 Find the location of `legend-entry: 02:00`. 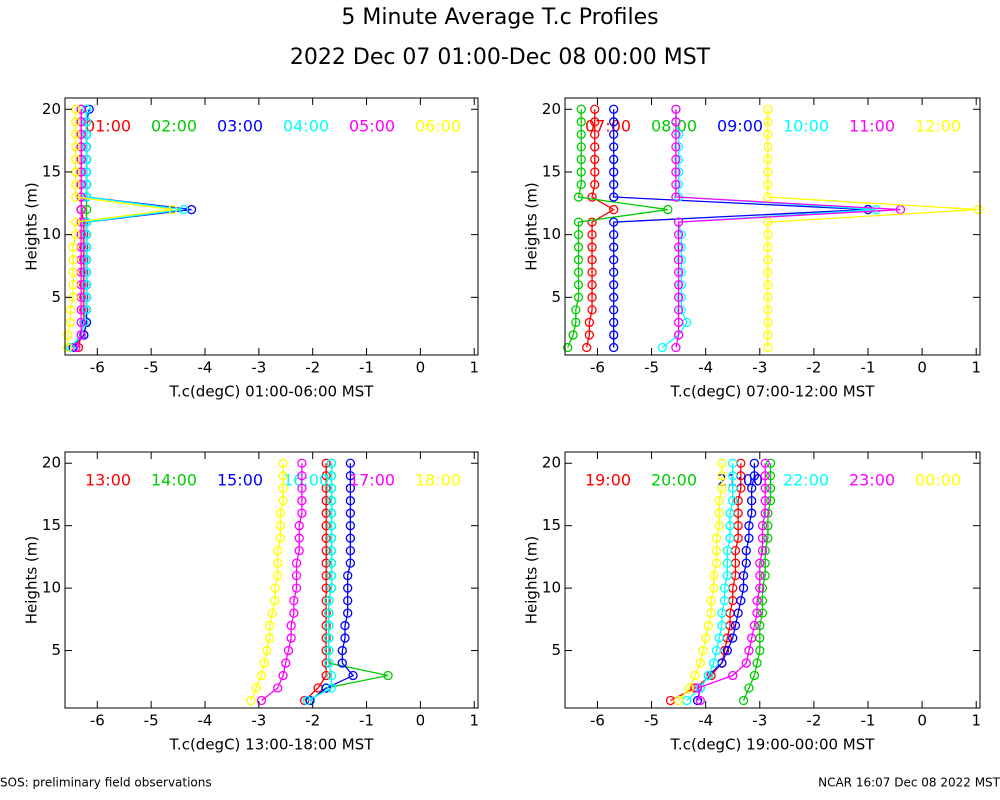

legend-entry: 02:00 is located at coordinates (174, 126).